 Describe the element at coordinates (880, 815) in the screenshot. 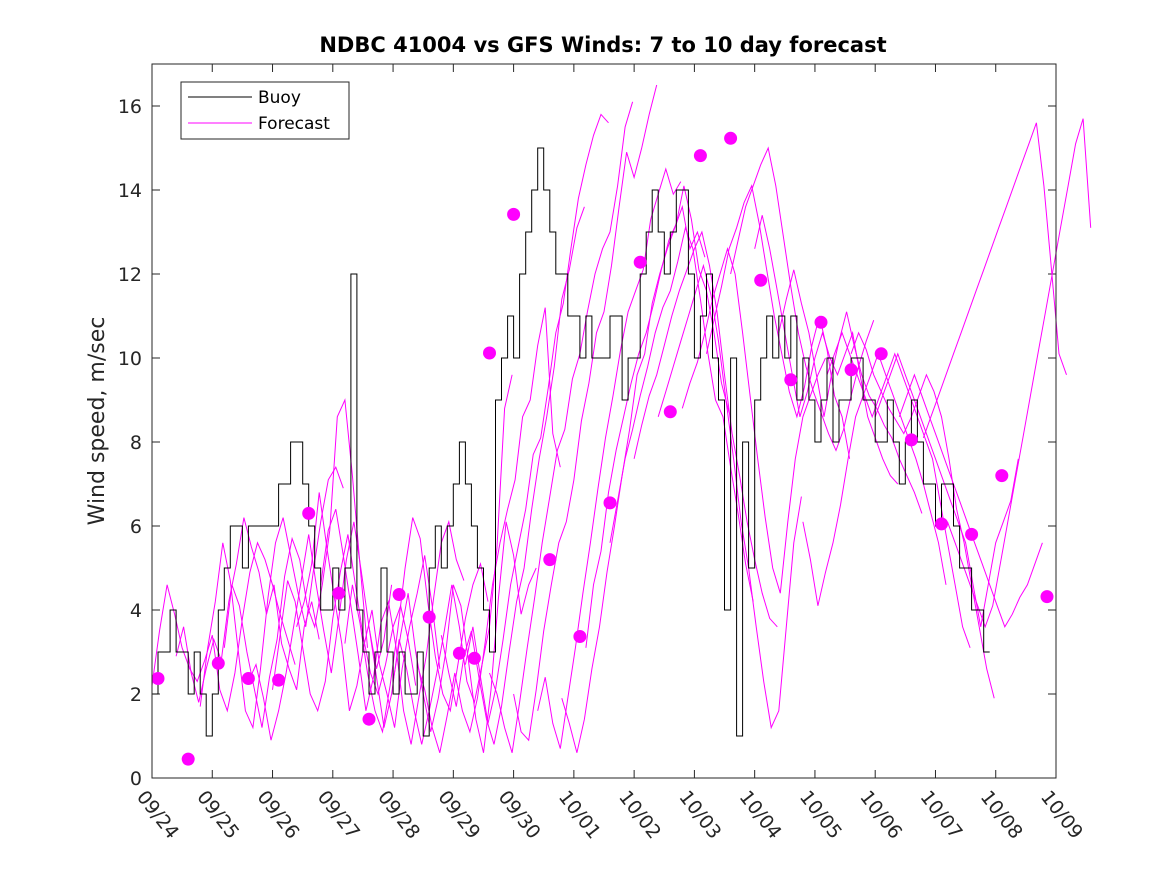

I see `x-tick-label: 10/06` at that location.